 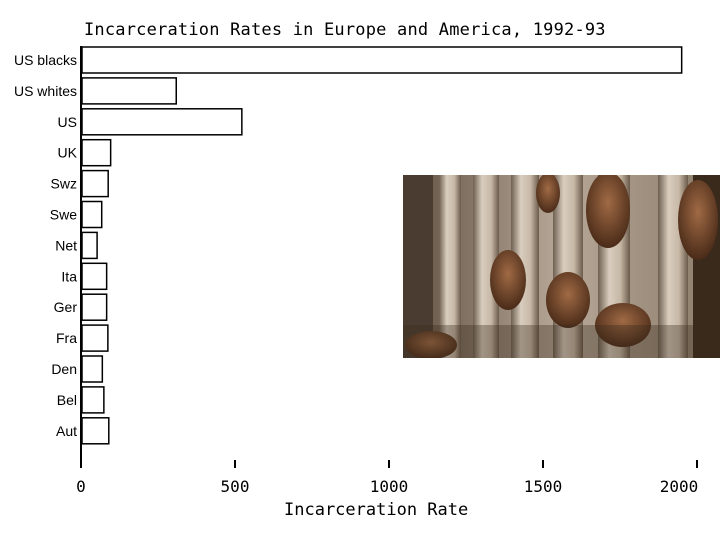 I want to click on prison-bars-image, so click(x=561, y=266).